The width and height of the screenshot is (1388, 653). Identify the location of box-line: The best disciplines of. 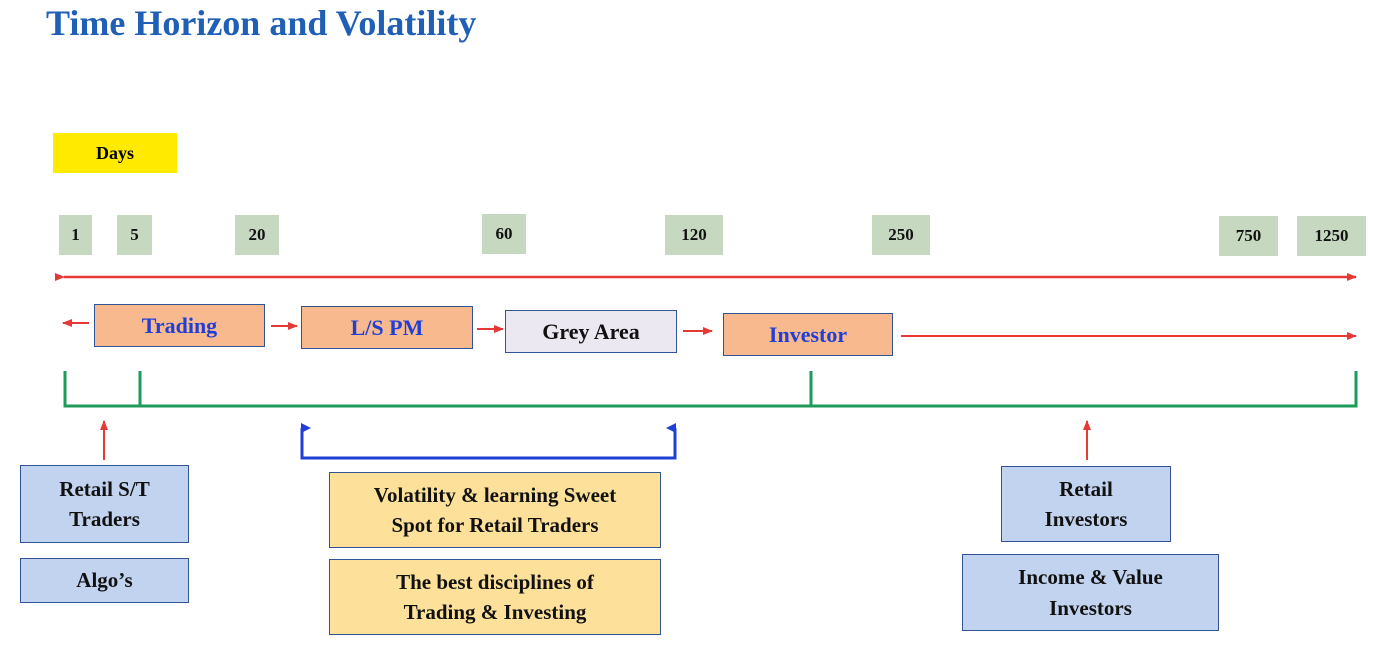
(495, 581).